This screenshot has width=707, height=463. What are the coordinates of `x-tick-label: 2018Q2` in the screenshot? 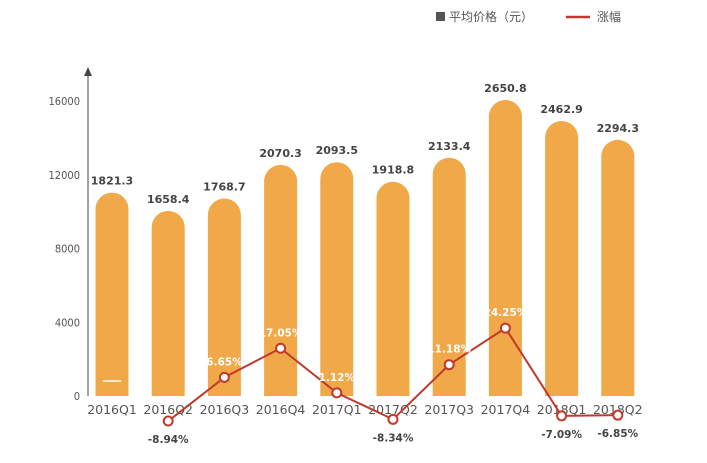 It's located at (618, 409).